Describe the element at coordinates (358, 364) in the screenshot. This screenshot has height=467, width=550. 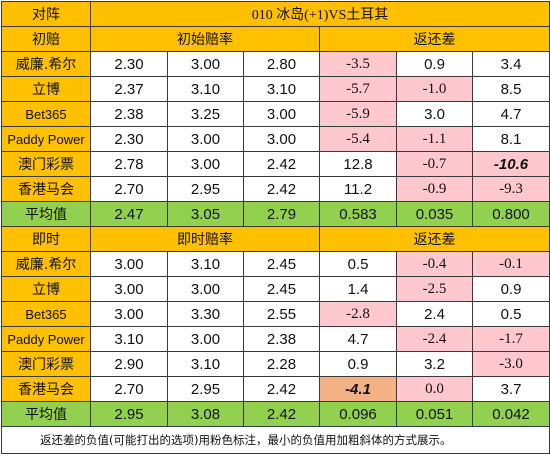
I see `return-diff-home: 0.9` at that location.